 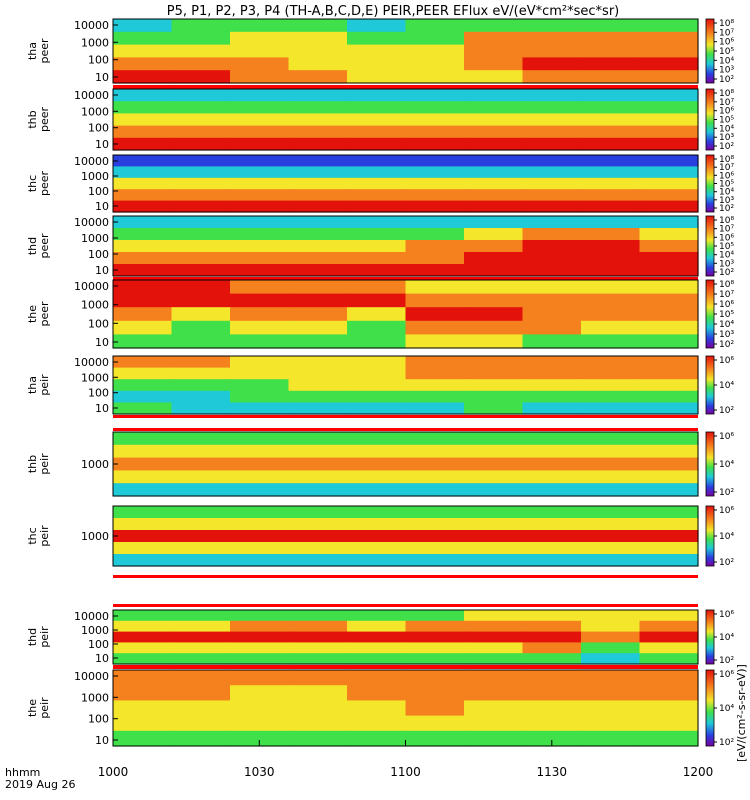 What do you see at coordinates (113, 772) in the screenshot?
I see `x-tick-label: 1000` at bounding box center [113, 772].